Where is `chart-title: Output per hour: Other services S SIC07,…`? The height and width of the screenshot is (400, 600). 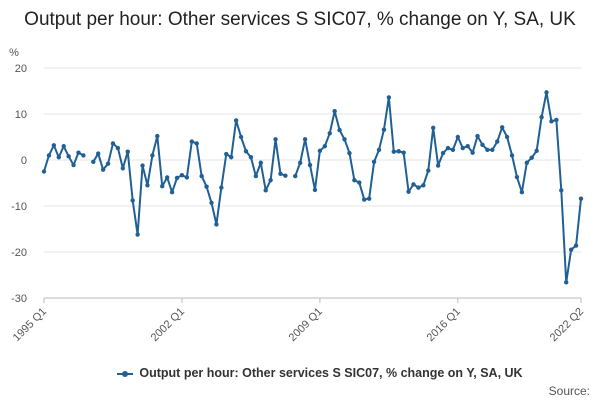
chart-title: Output per hour: Other services S SIC07,… is located at coordinates (300, 19).